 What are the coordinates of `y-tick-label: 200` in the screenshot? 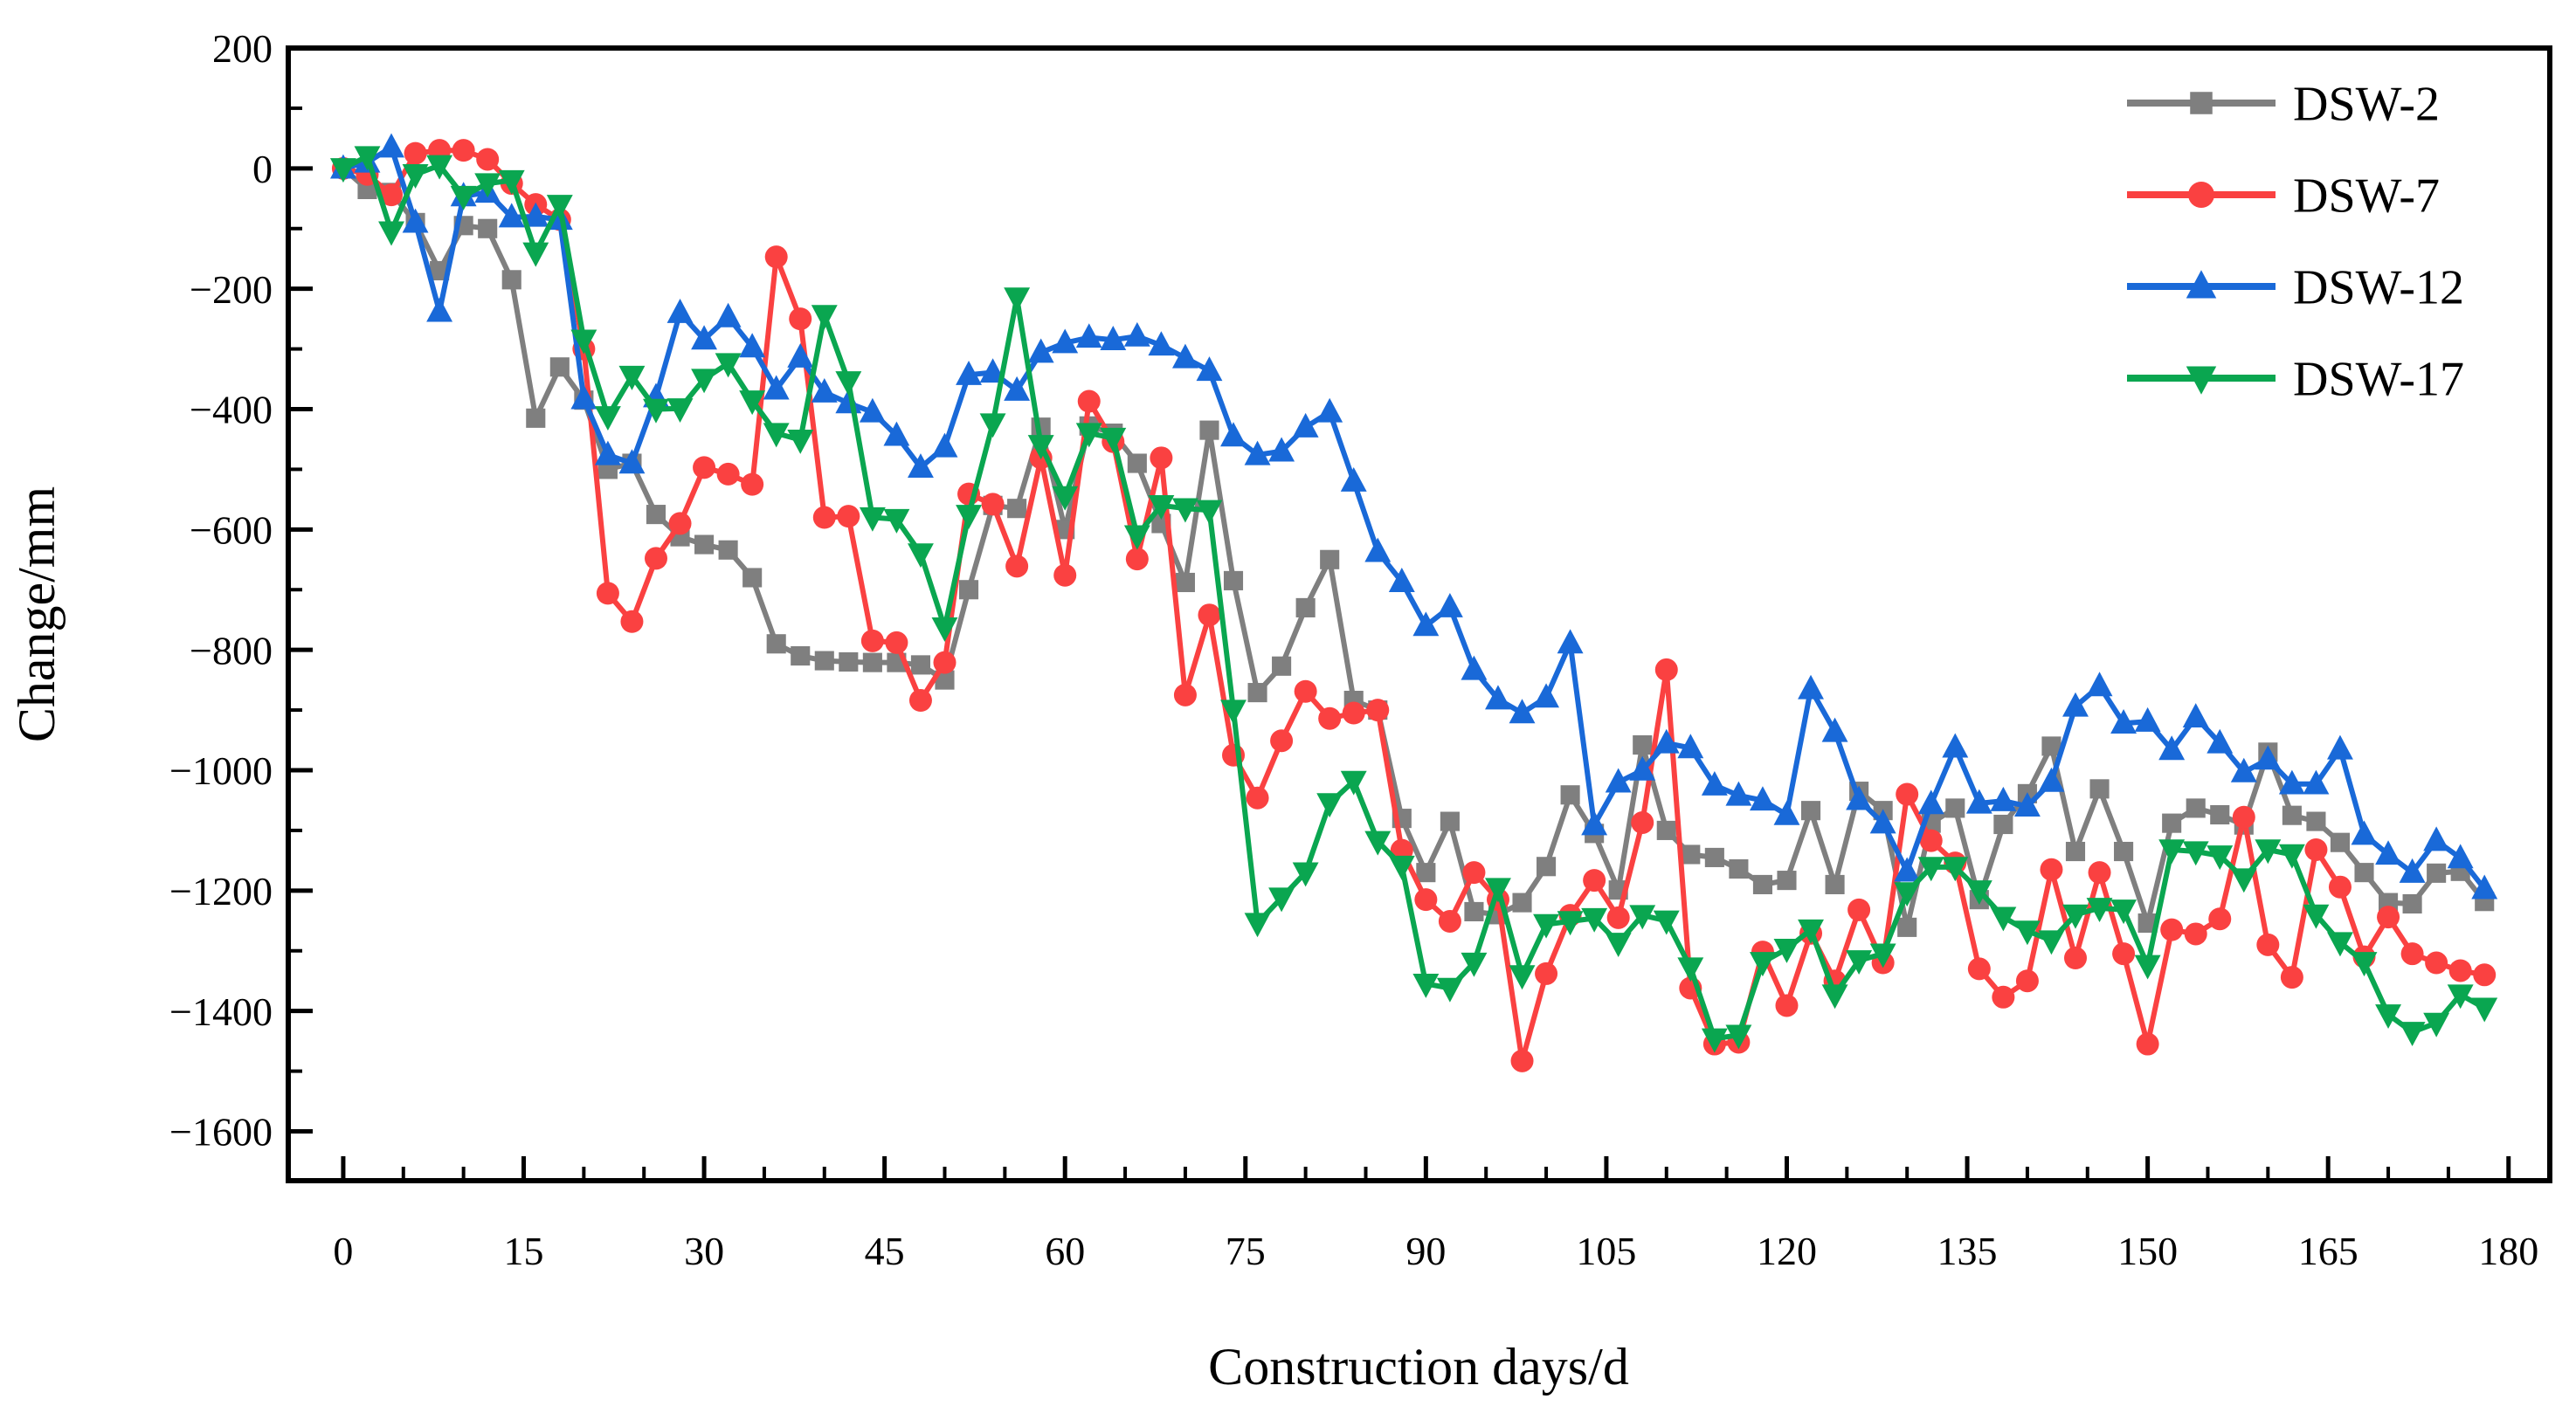 It's located at (243, 49).